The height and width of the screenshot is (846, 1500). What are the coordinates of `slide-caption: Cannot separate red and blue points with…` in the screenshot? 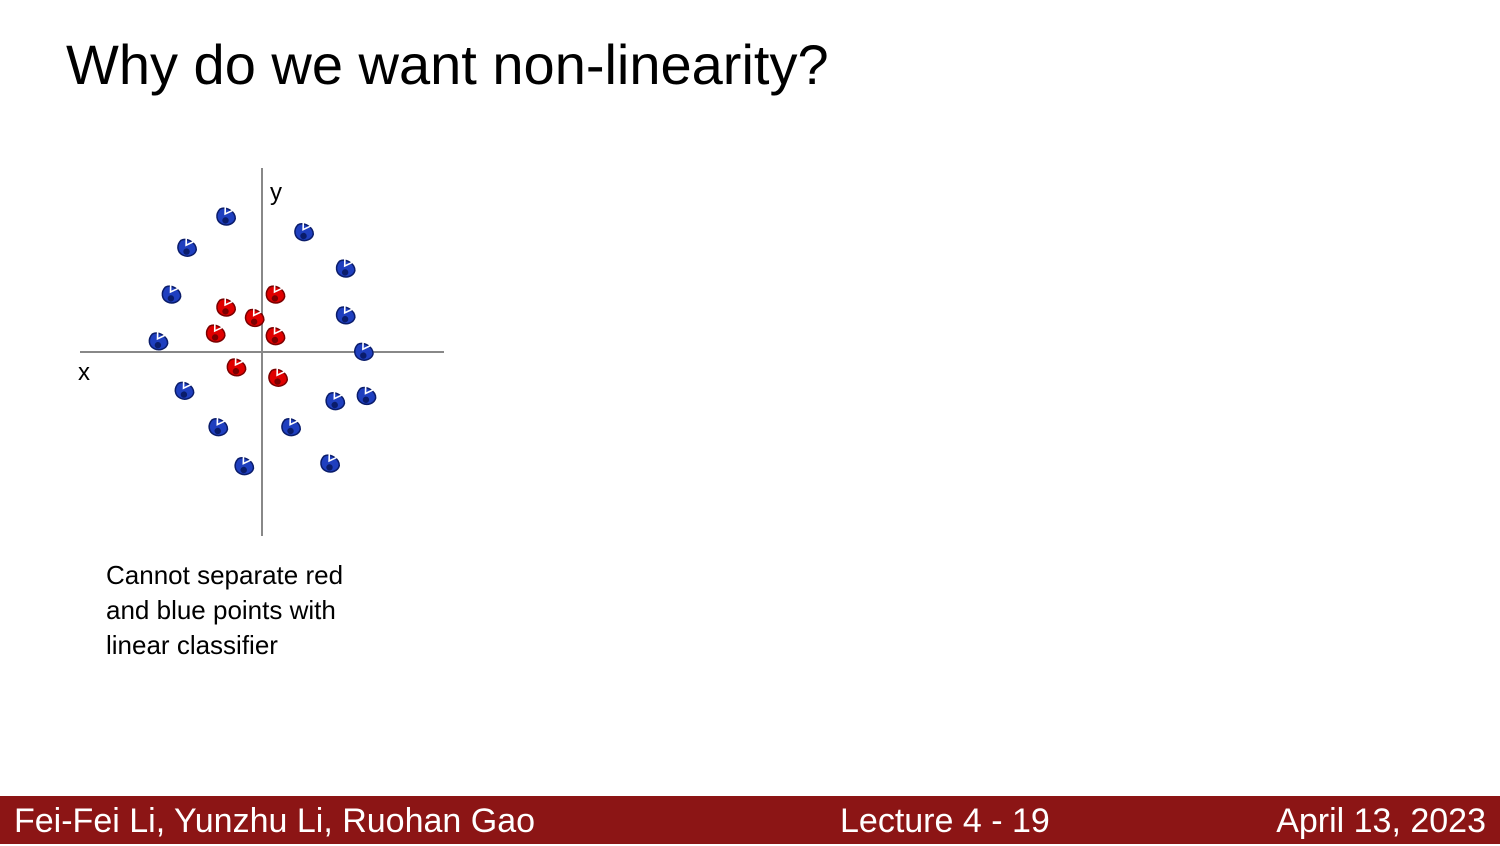 It's located at (266, 610).